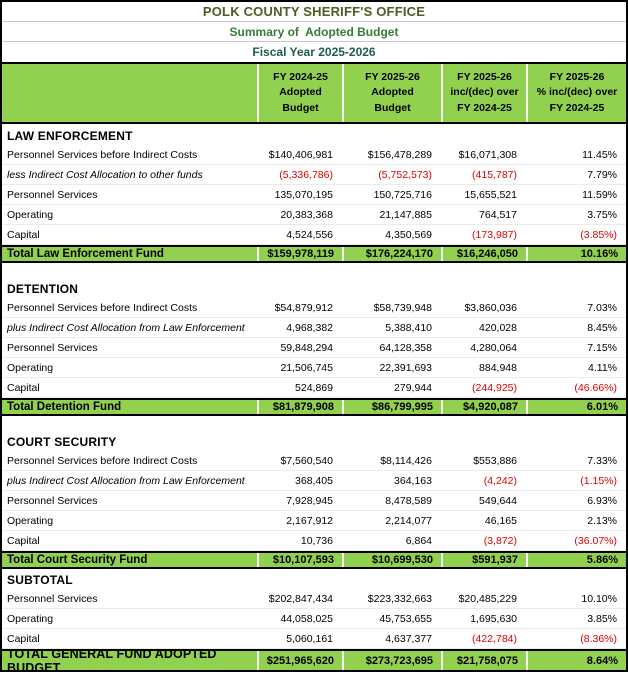 The width and height of the screenshot is (628, 675). Describe the element at coordinates (498, 367) in the screenshot. I see `value-incdec: 884,948` at that location.